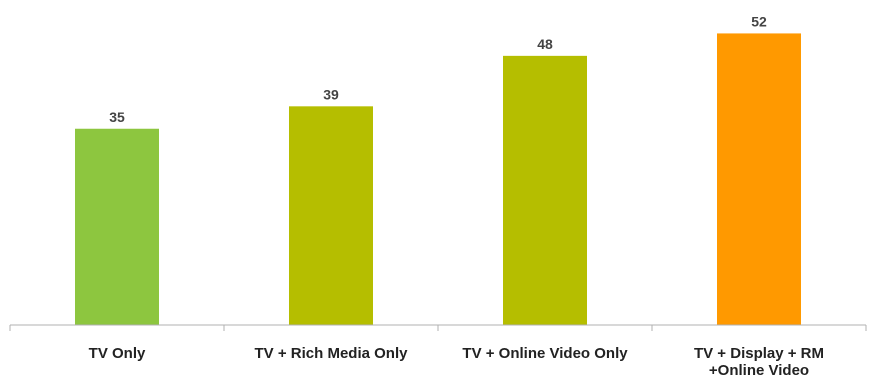  What do you see at coordinates (545, 44) in the screenshot?
I see `bar-value-label: 48` at bounding box center [545, 44].